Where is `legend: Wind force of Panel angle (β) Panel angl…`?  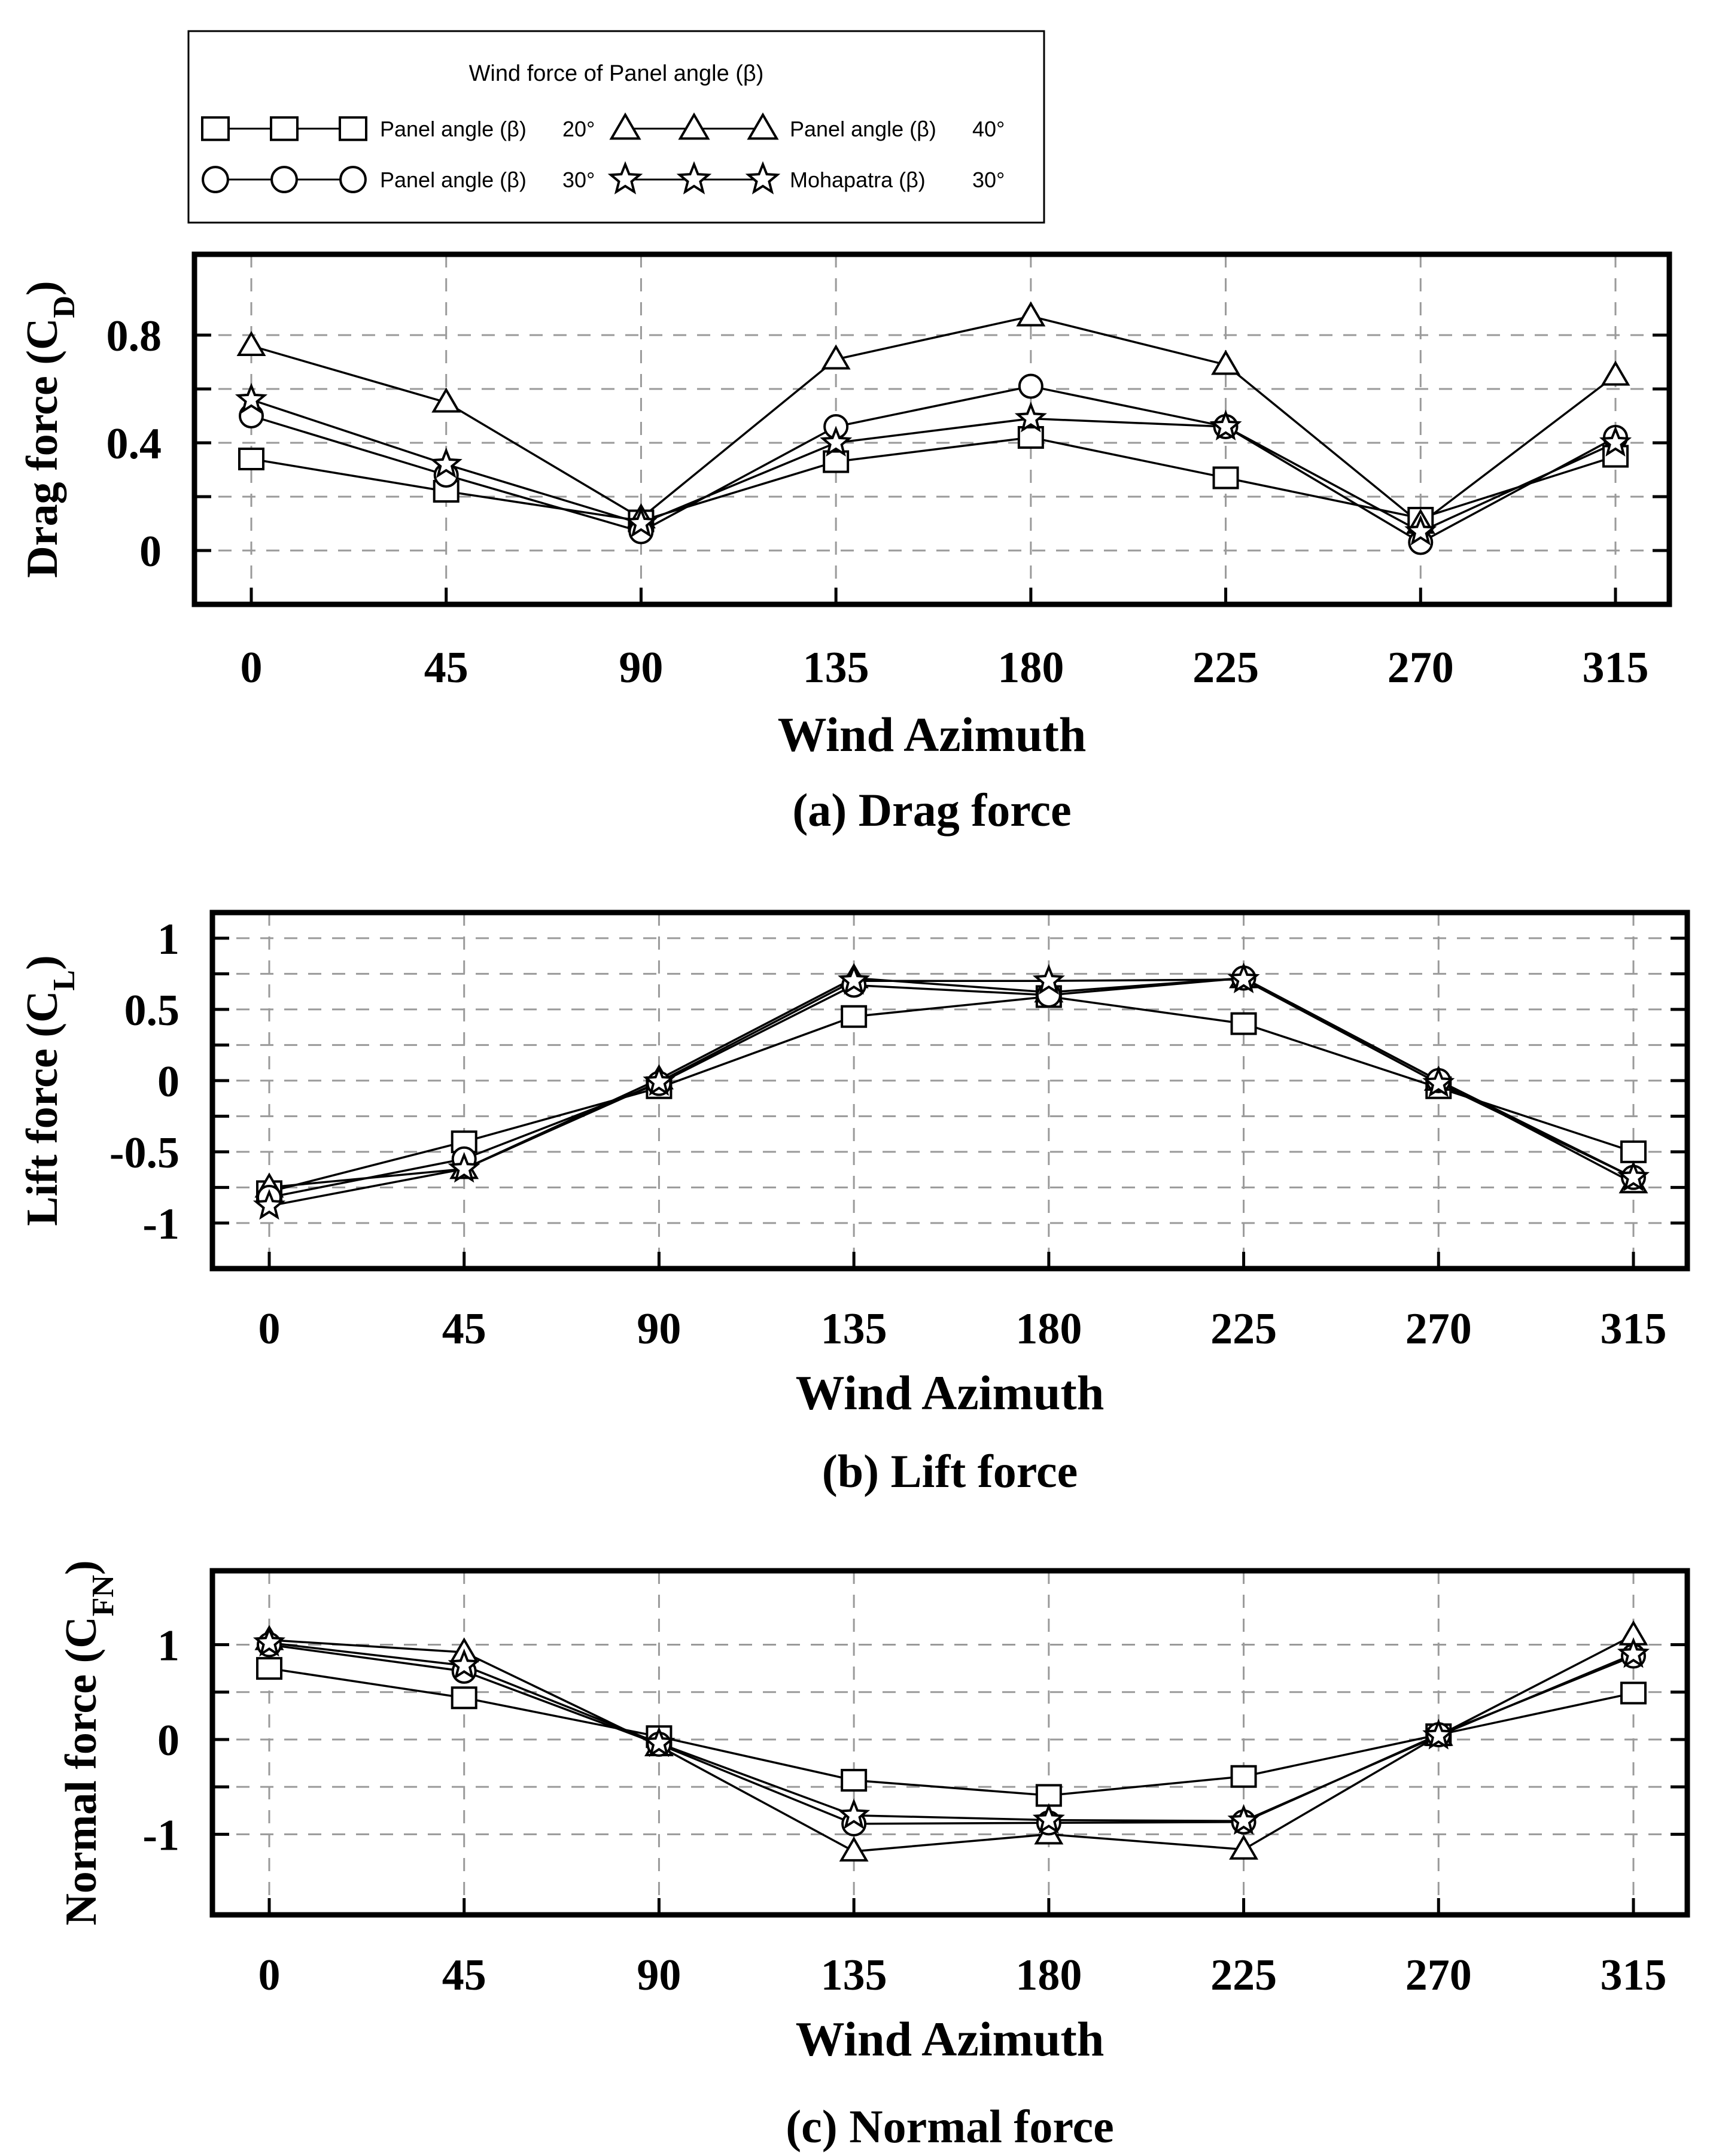
legend: Wind force of Panel angle (β) Panel angl… is located at coordinates (616, 127).